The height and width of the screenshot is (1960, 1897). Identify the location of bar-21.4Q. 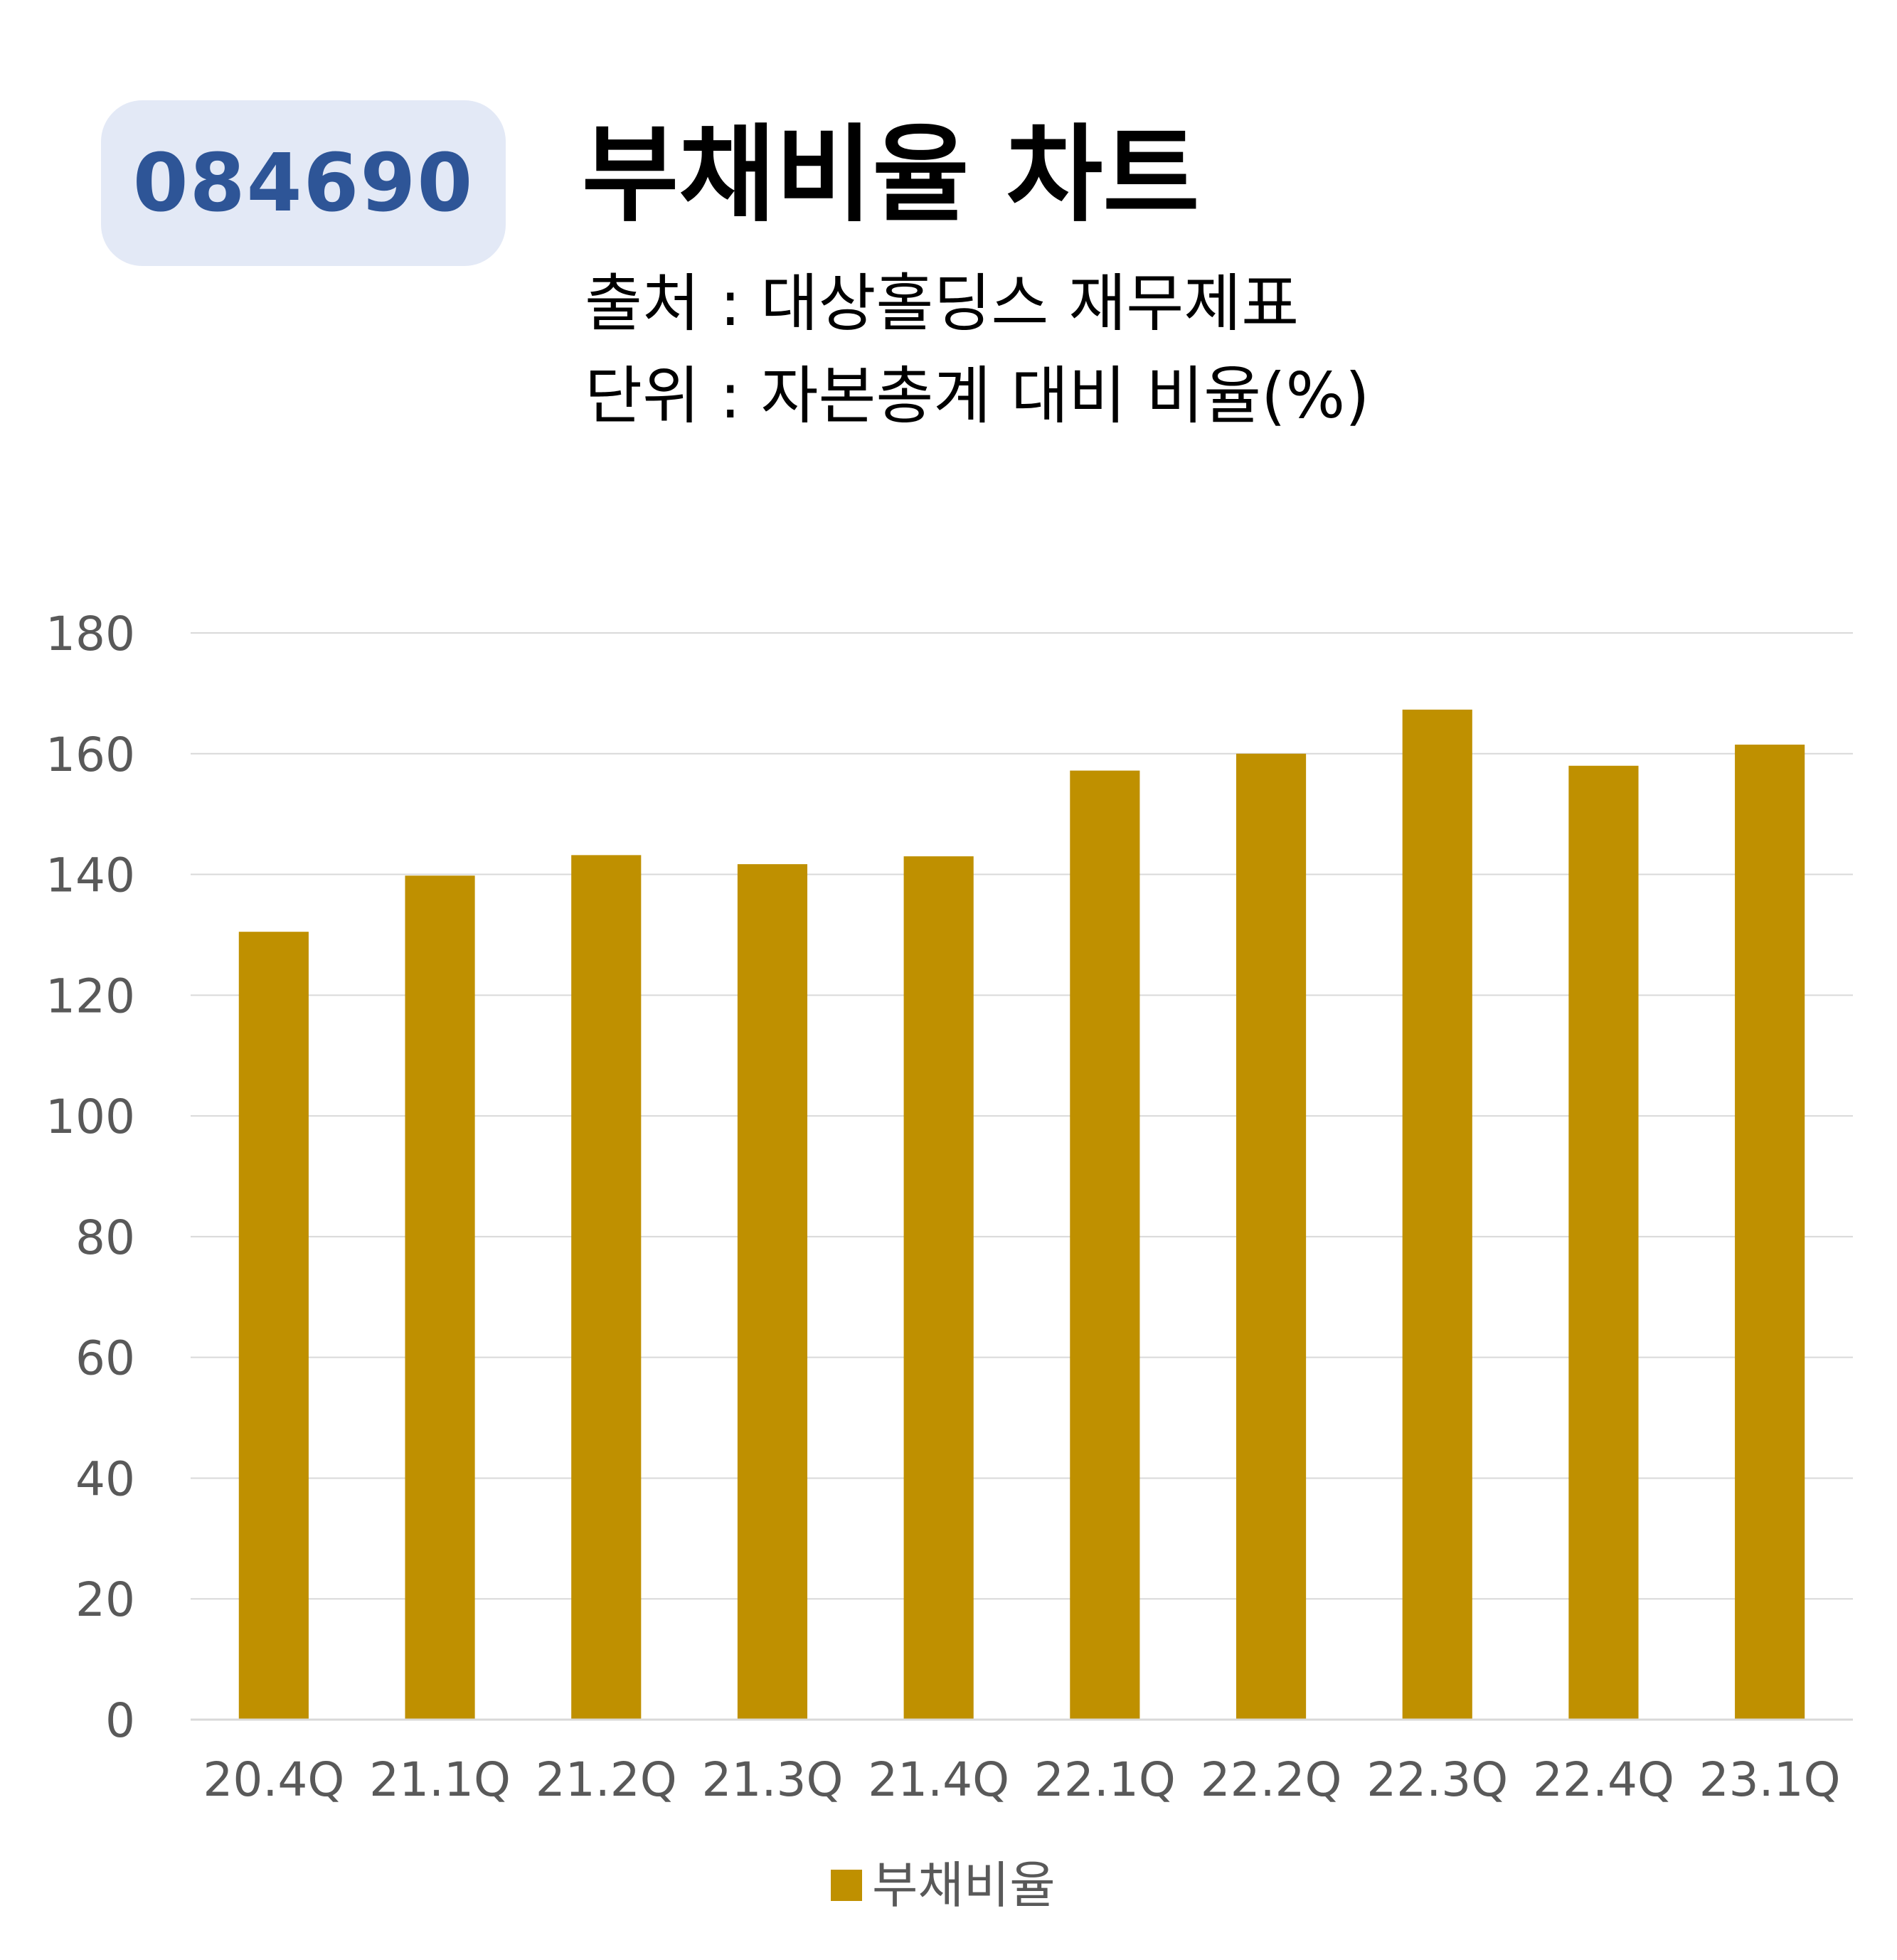
(939, 1288).